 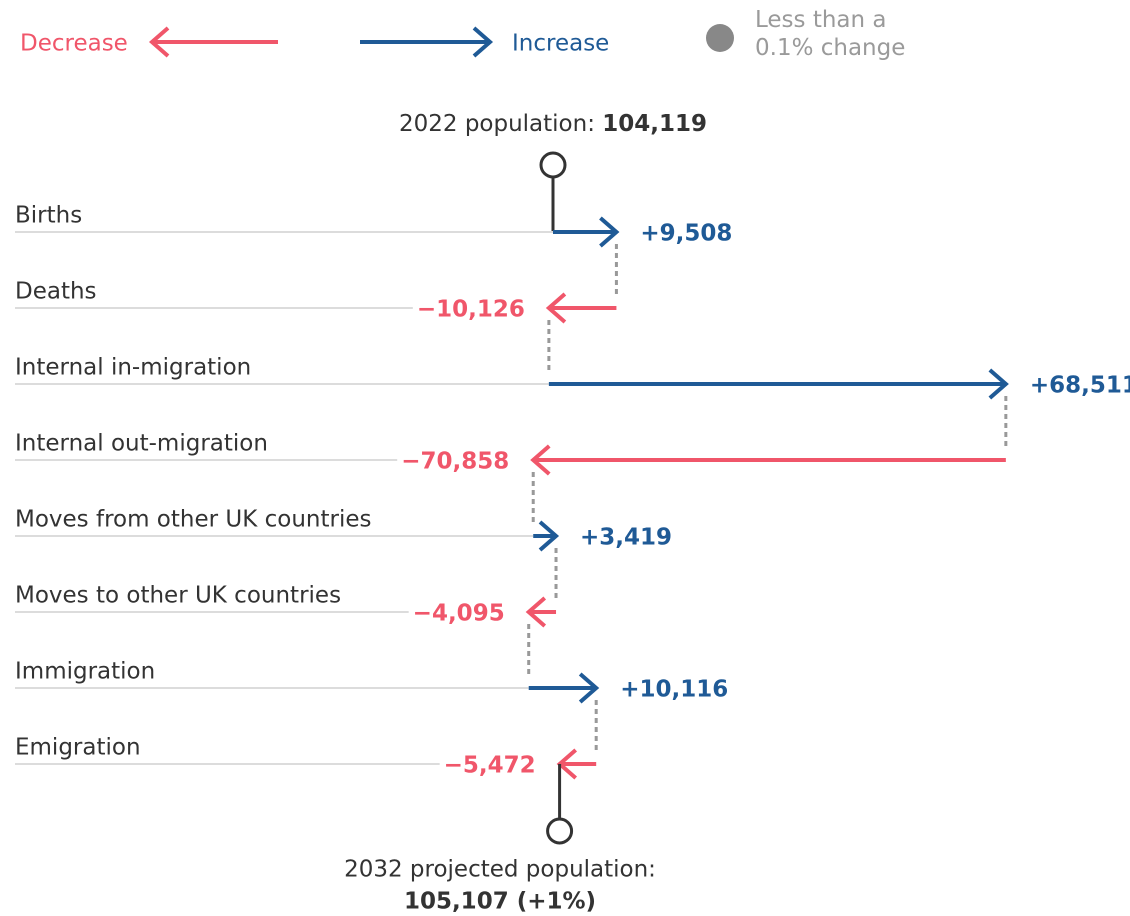 What do you see at coordinates (427, 42) in the screenshot?
I see `legend-increase-arrow` at bounding box center [427, 42].